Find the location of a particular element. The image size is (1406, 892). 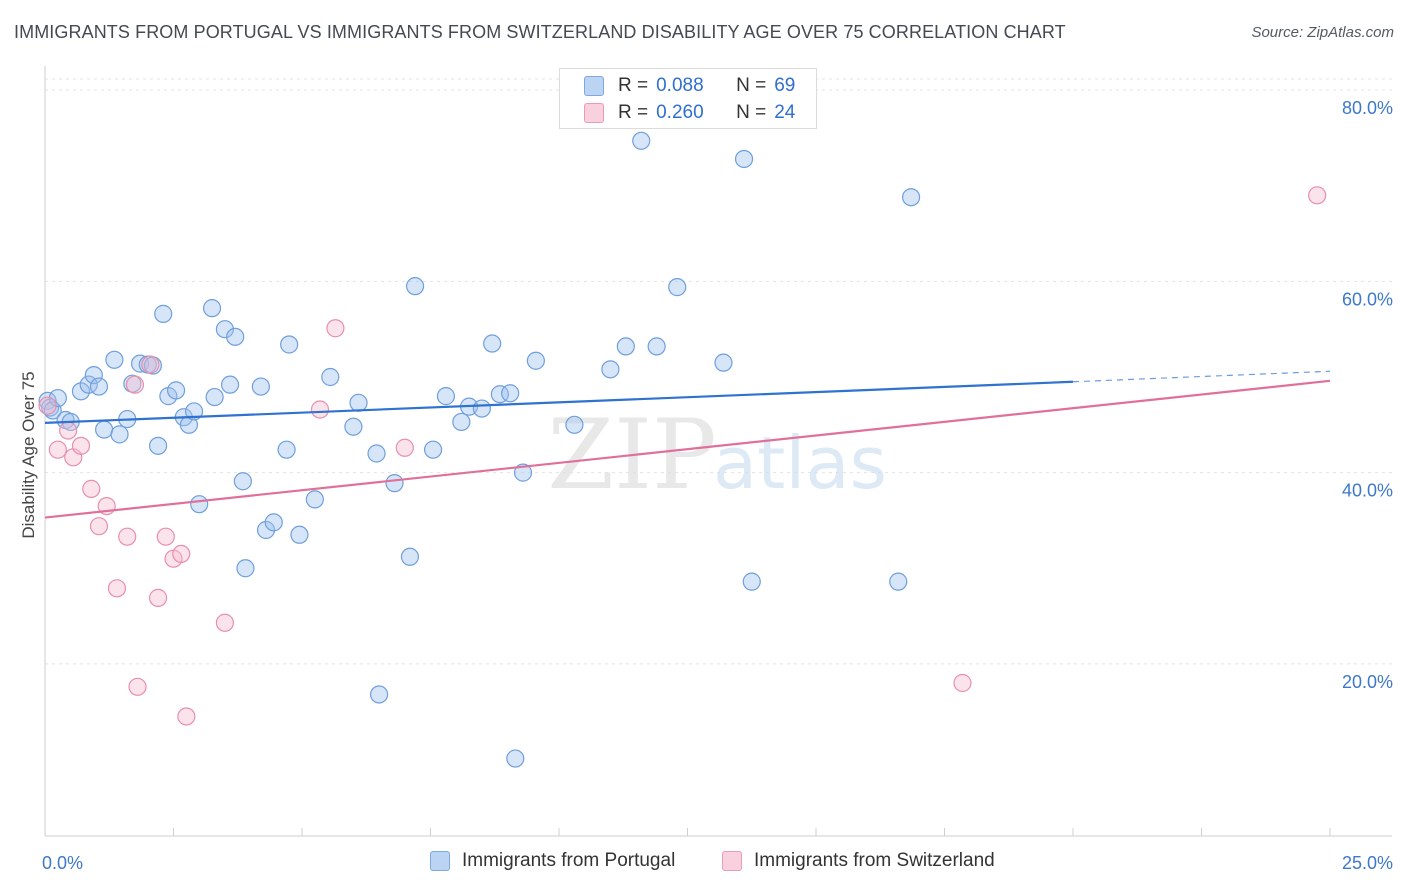

legend-stats: R = 0.088 N = 69 R = 0.260 N = 24 is located at coordinates (688, 98).